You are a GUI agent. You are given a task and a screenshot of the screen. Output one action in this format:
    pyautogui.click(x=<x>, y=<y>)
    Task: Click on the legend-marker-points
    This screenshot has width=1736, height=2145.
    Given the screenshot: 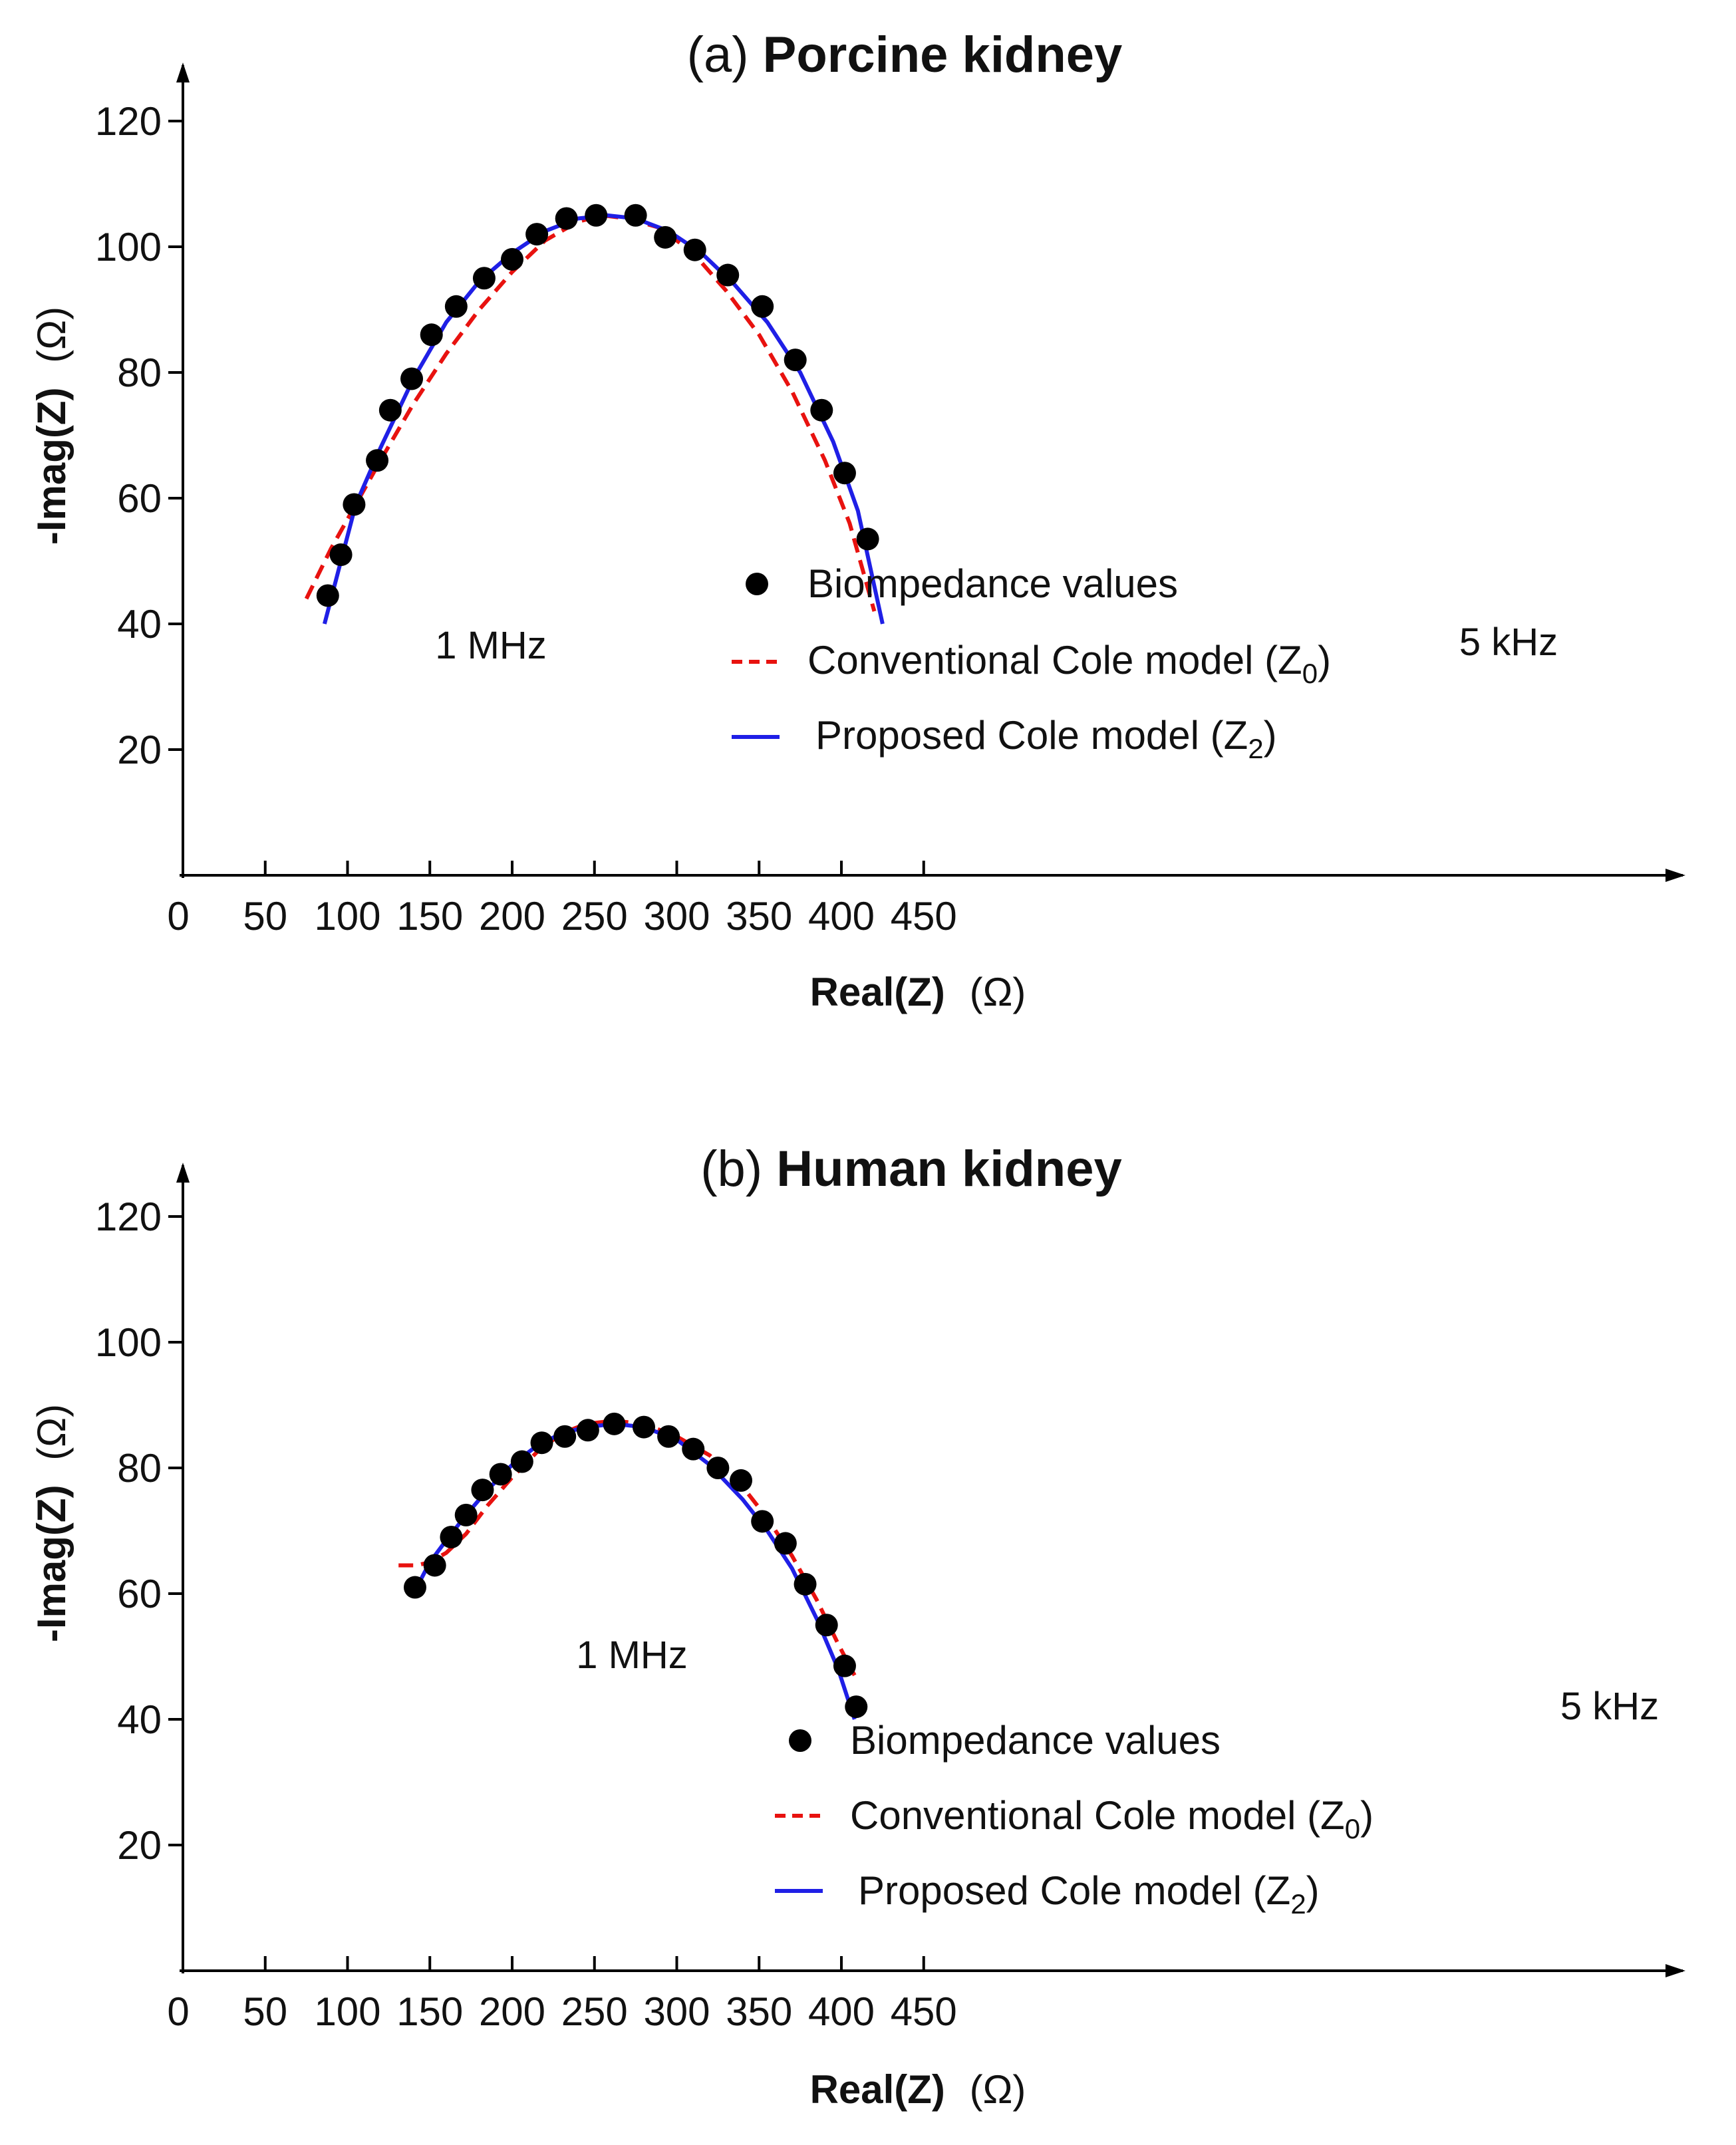 What is the action you would take?
    pyautogui.click(x=800, y=1740)
    